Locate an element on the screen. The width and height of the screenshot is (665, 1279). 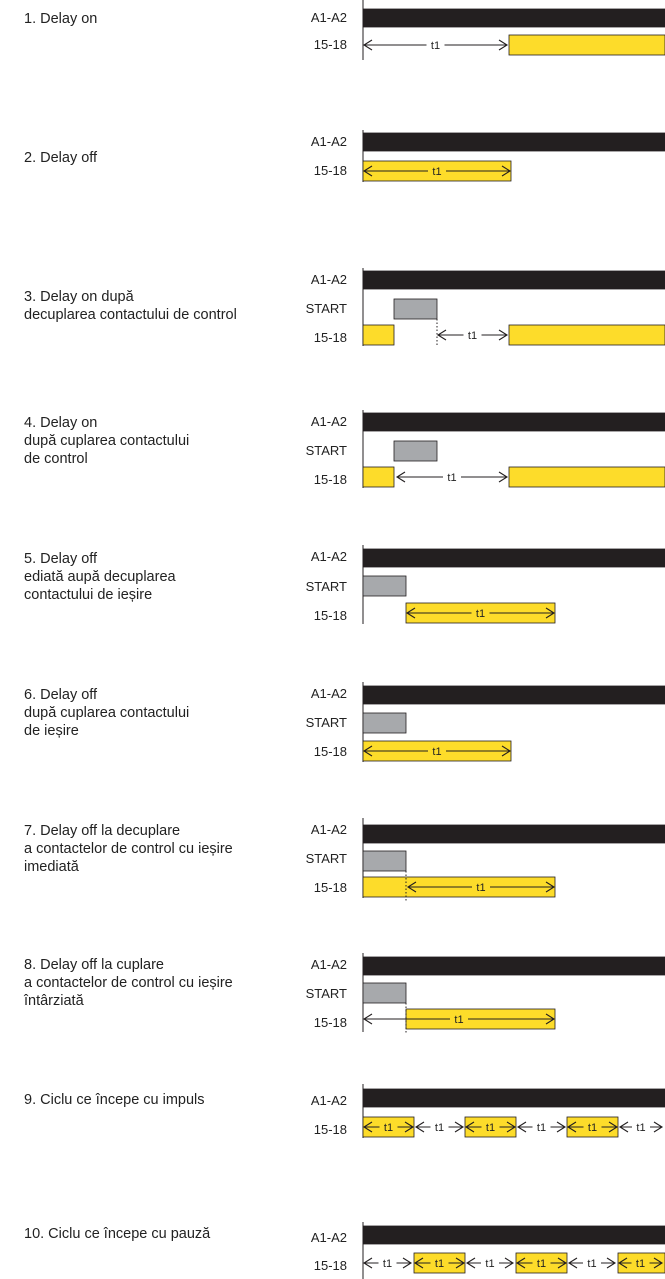
mode-6-supply-bar is located at coordinates (513, 695).